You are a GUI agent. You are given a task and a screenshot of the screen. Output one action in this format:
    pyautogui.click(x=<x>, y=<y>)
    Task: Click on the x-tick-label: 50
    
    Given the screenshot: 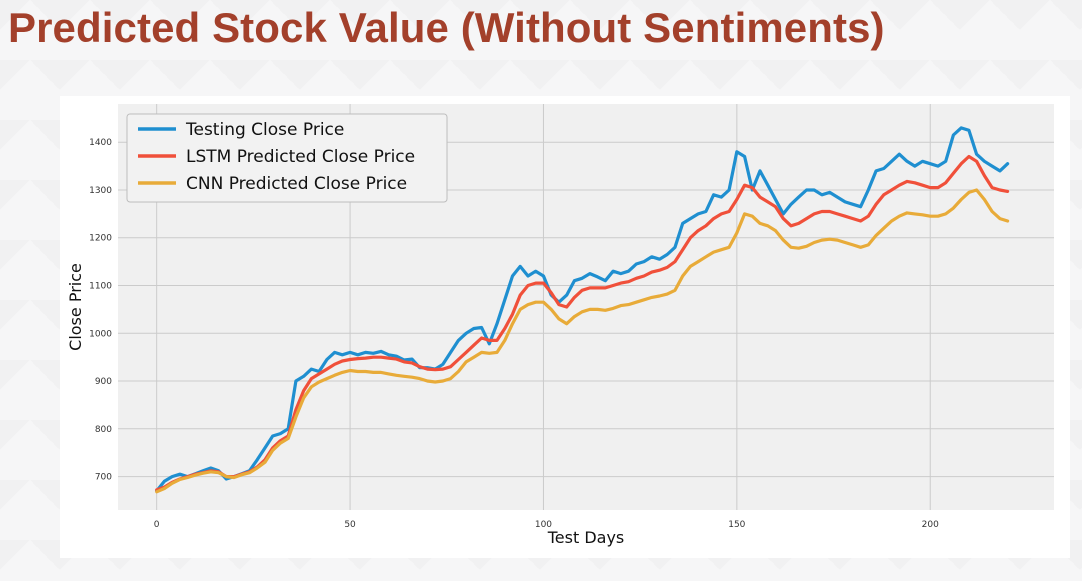 What is the action you would take?
    pyautogui.click(x=350, y=525)
    